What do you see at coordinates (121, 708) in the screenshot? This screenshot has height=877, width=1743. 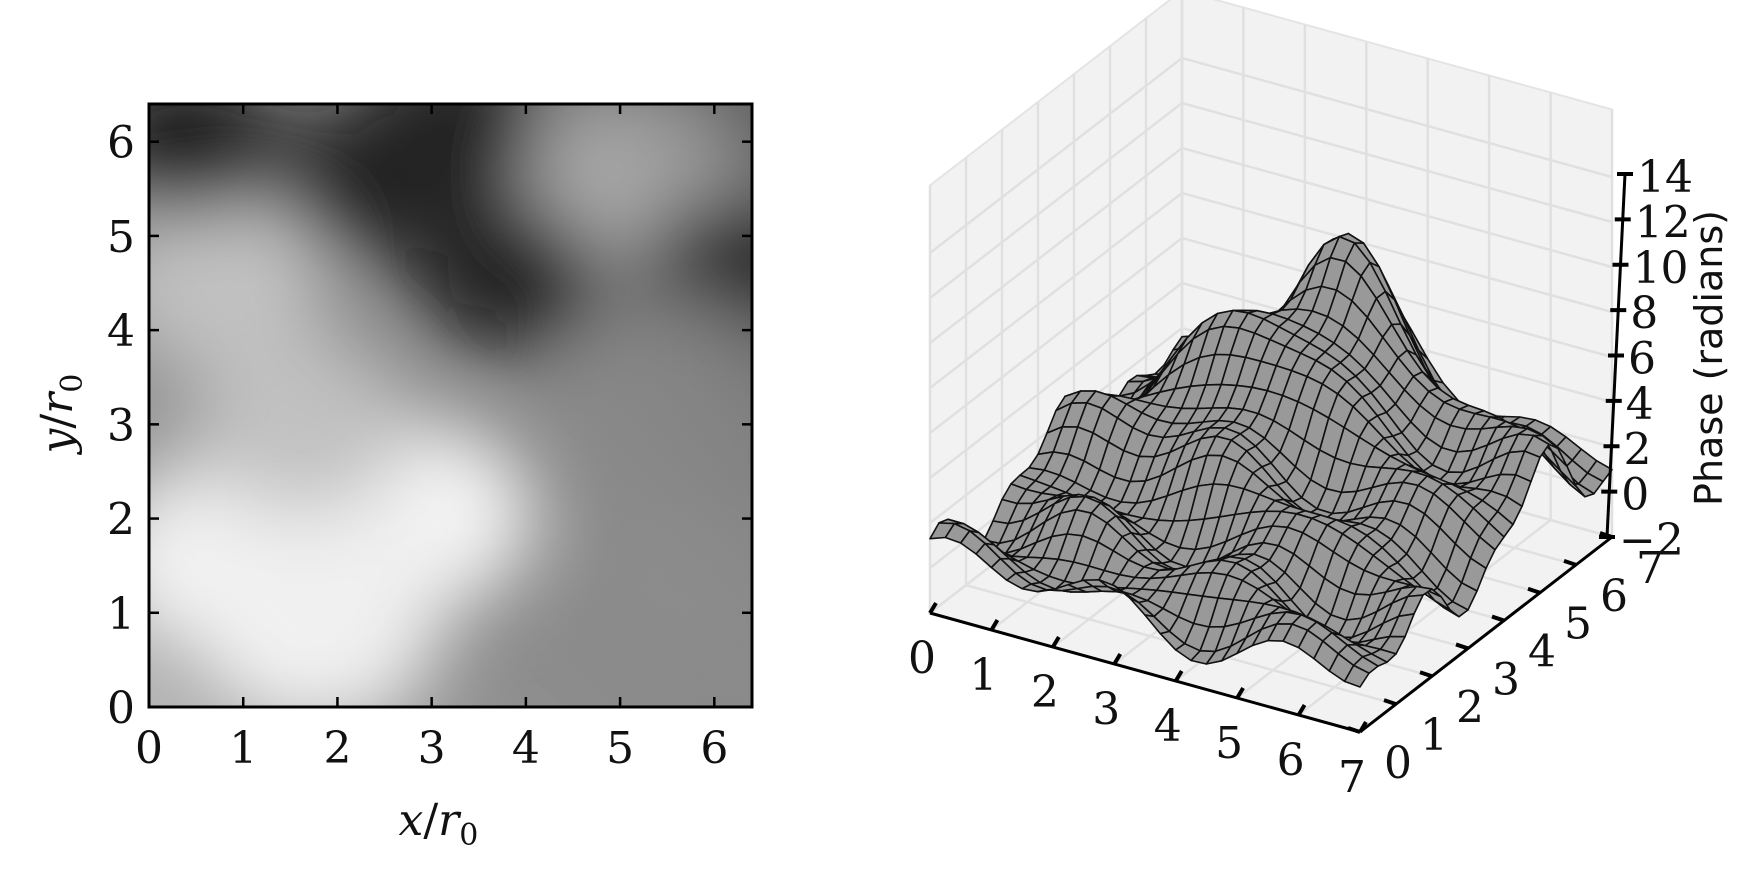 I see `y-tick-label: 0` at bounding box center [121, 708].